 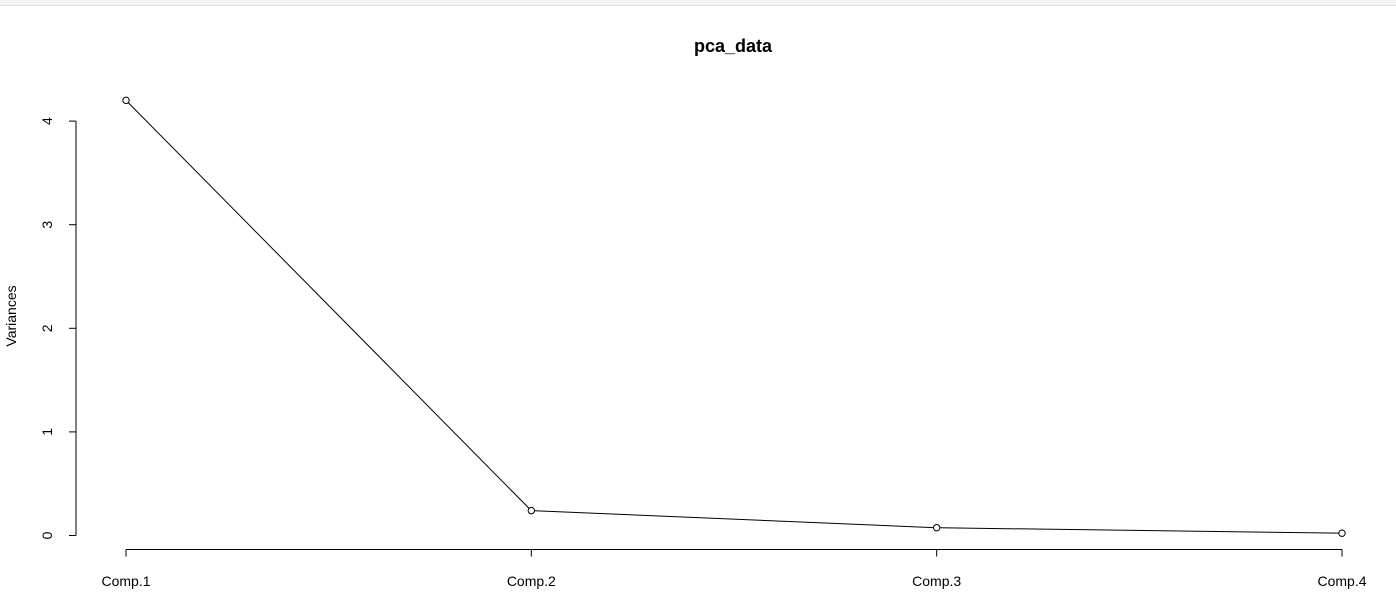 I want to click on x-tick-label: Comp.1, so click(x=125, y=581).